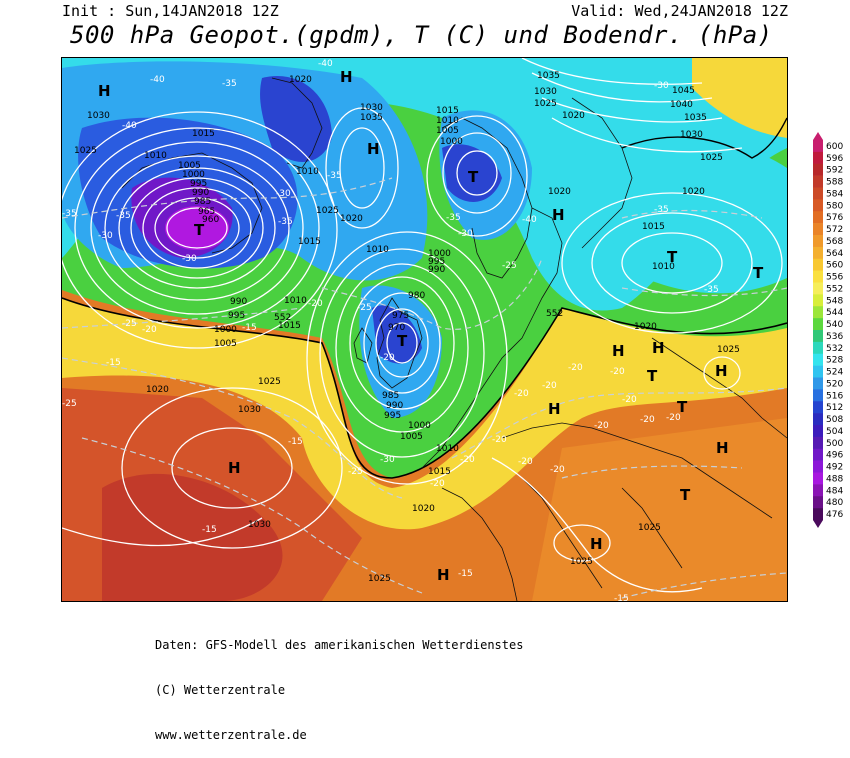  I want to click on color-scale-top-arrow, so click(818, 136).